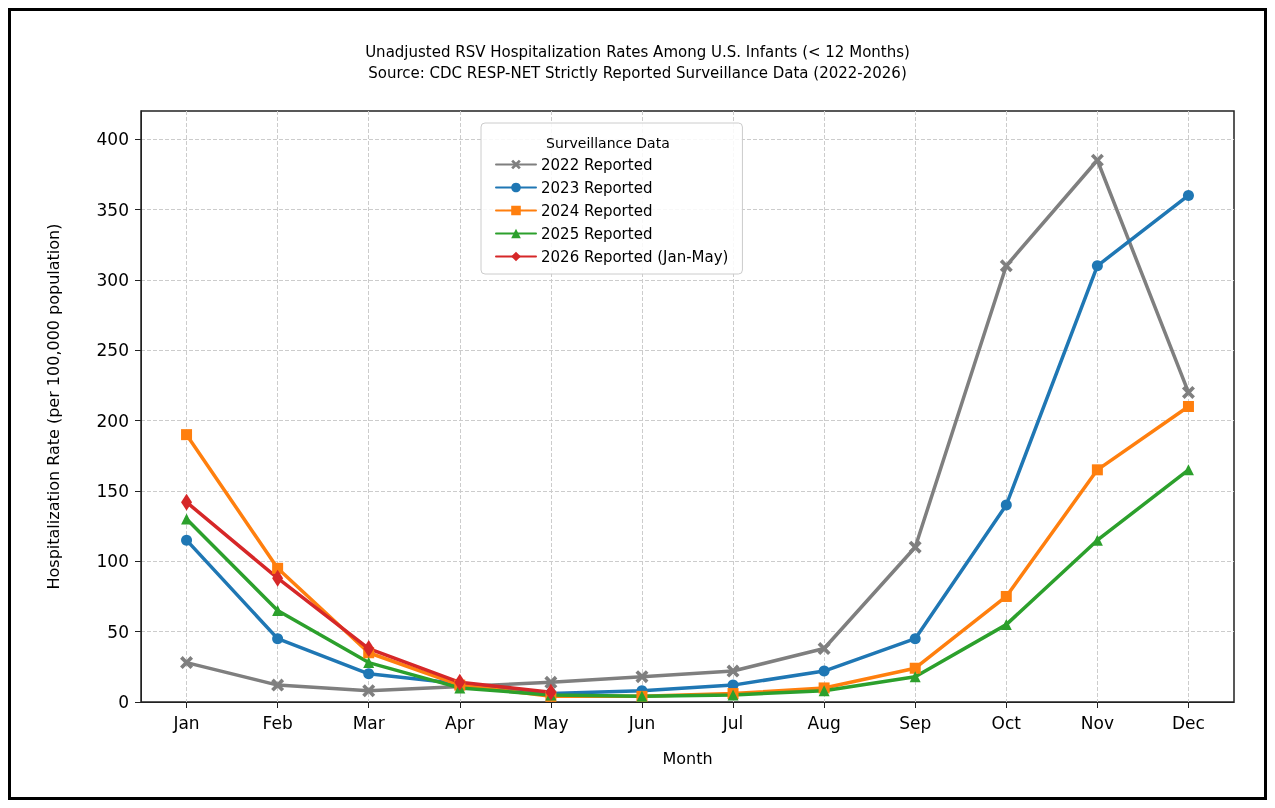 This screenshot has height=808, width=1275. I want to click on legend-label: 2025 Reported, so click(597, 233).